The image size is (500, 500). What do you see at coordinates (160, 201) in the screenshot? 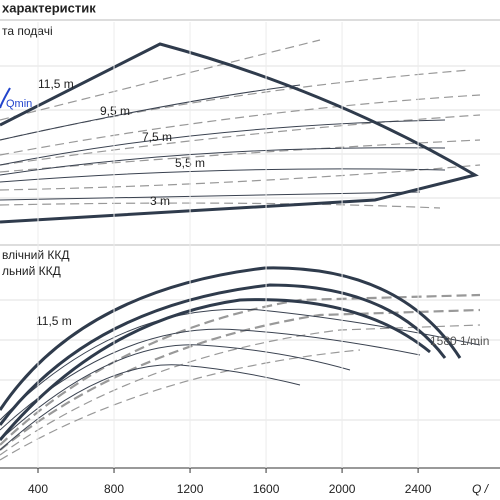
I see `annotation: 3 m` at bounding box center [160, 201].